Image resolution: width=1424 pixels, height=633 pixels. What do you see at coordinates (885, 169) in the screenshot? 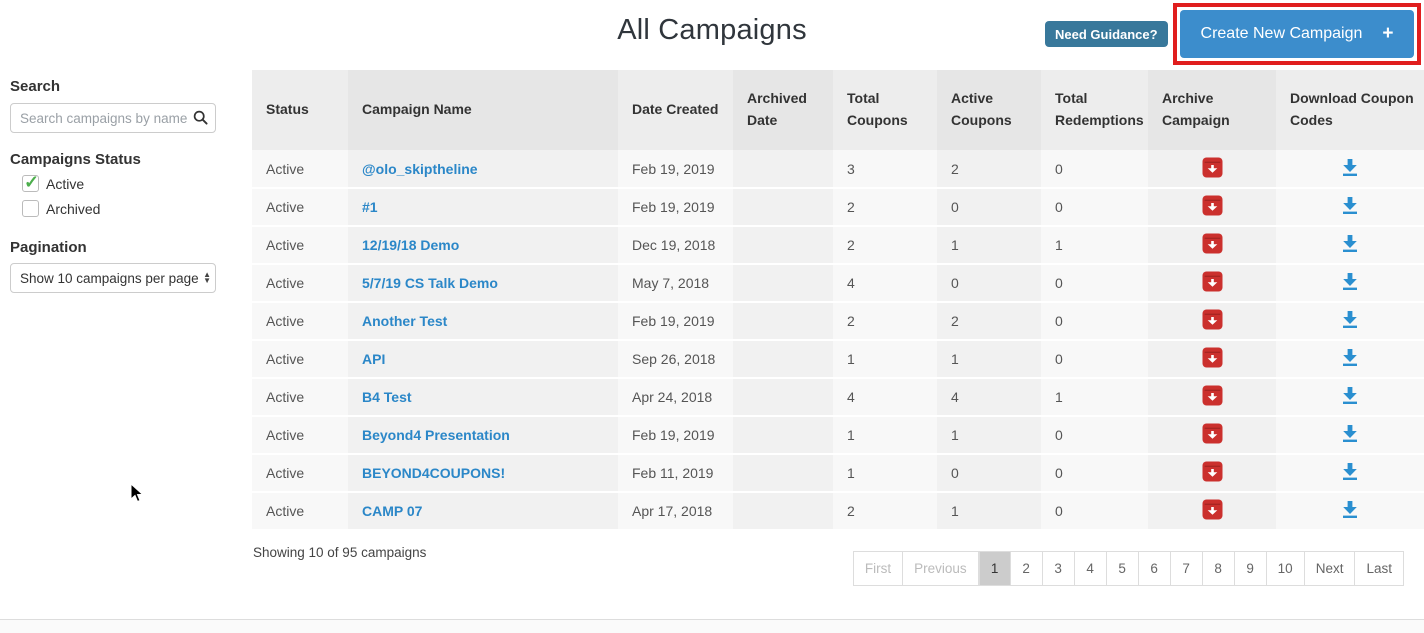
I see `total-coupons-cell: 3` at bounding box center [885, 169].